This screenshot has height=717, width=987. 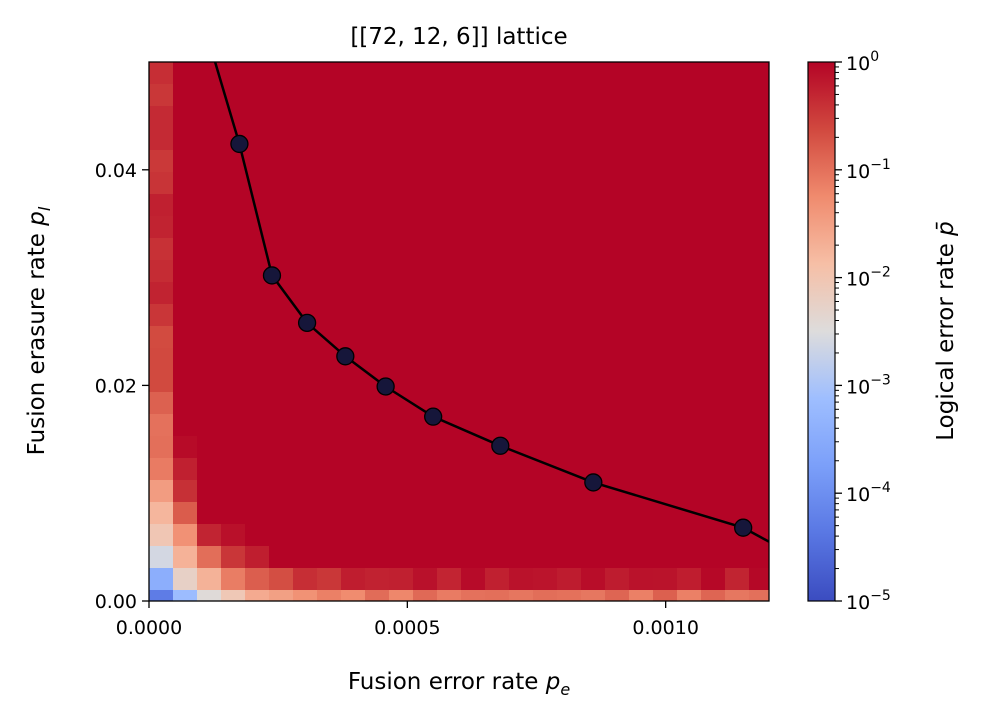 I want to click on x-tick-label-2: 0.0010, so click(x=665, y=628).